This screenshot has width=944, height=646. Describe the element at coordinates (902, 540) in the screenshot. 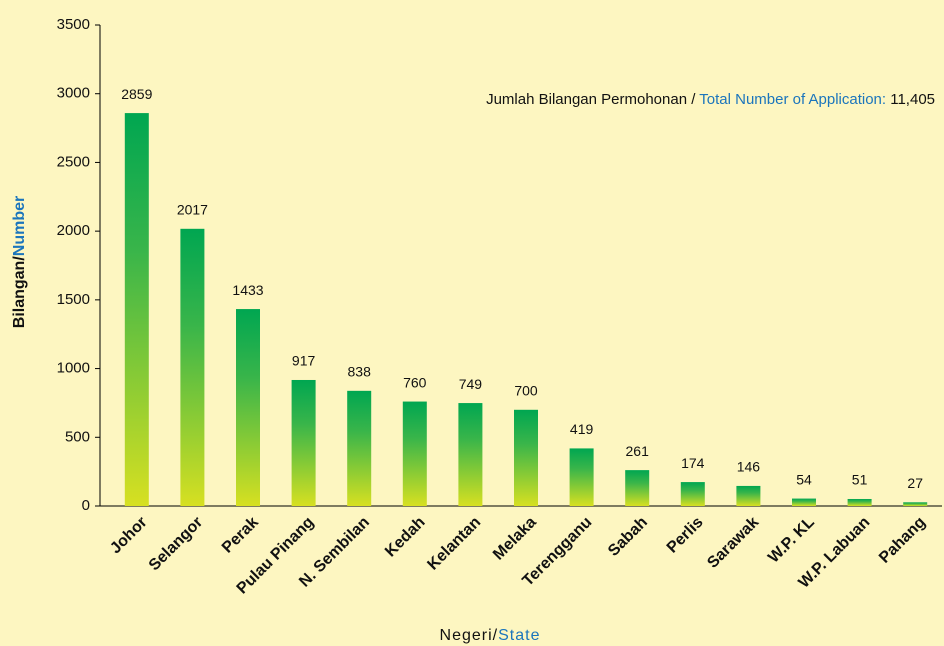

I see `x-tick-label: Pahang` at that location.